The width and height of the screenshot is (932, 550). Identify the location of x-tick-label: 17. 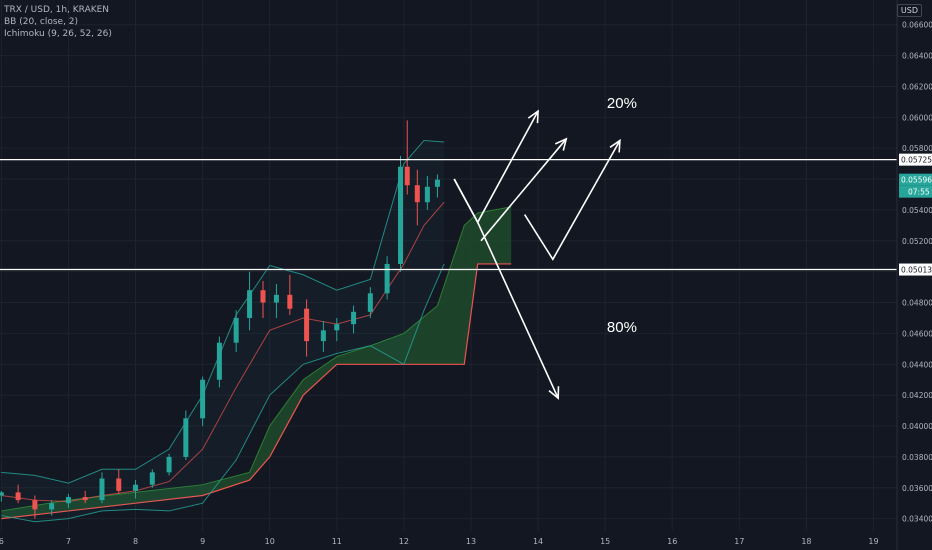
(739, 541).